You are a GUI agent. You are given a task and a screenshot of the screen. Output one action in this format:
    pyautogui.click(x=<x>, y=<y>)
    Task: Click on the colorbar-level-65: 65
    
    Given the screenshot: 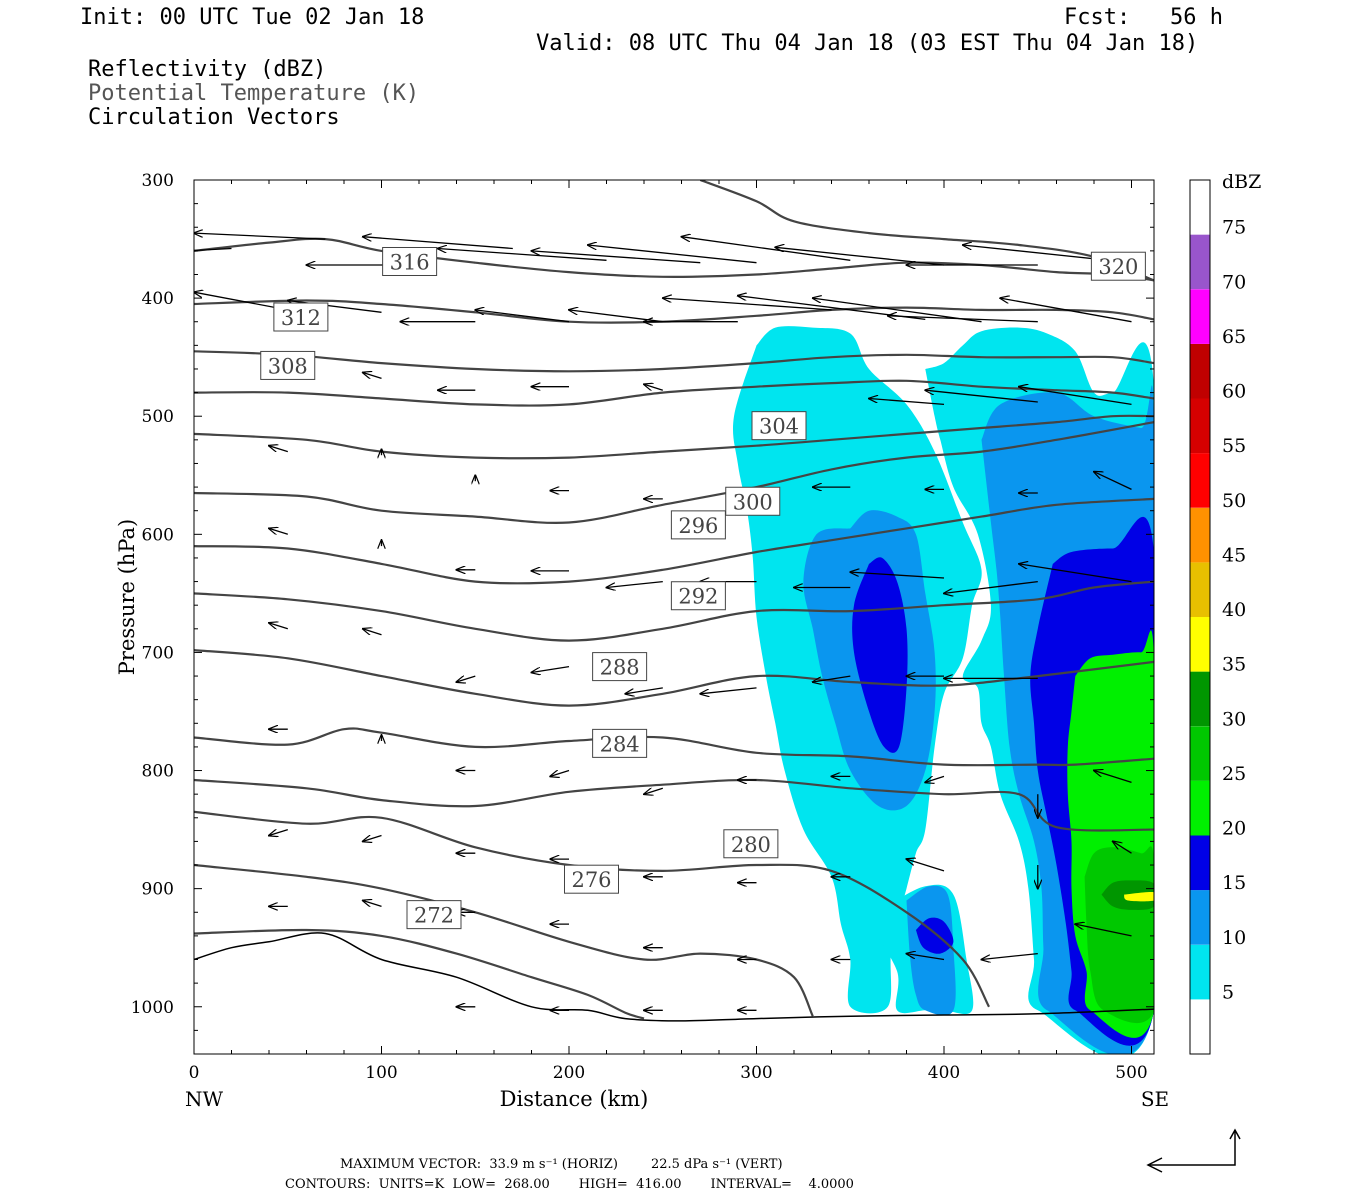 What is the action you would take?
    pyautogui.click(x=1234, y=337)
    